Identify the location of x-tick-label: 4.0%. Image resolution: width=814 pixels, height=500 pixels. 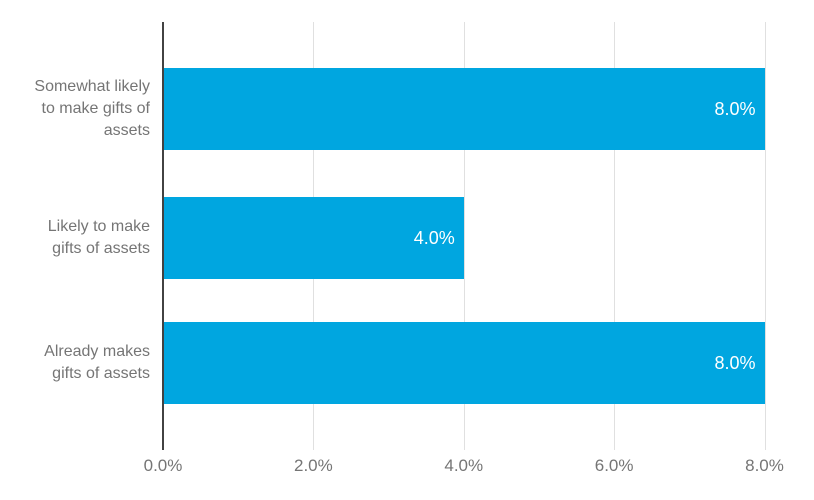
(464, 465).